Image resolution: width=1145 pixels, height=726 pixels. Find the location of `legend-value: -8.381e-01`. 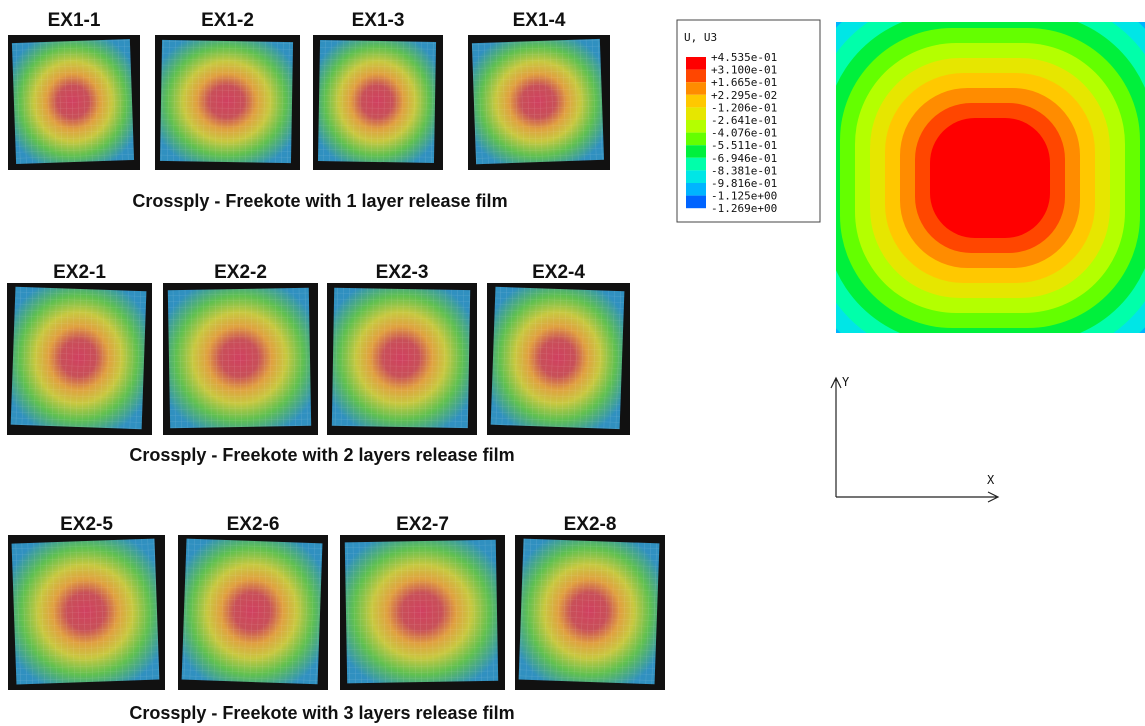

legend-value: -8.381e-01 is located at coordinates (744, 170).